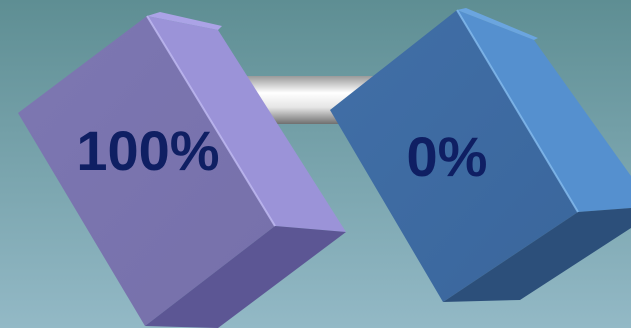  Describe the element at coordinates (447, 156) in the screenshot. I see `right-percent-label: 0%` at that location.